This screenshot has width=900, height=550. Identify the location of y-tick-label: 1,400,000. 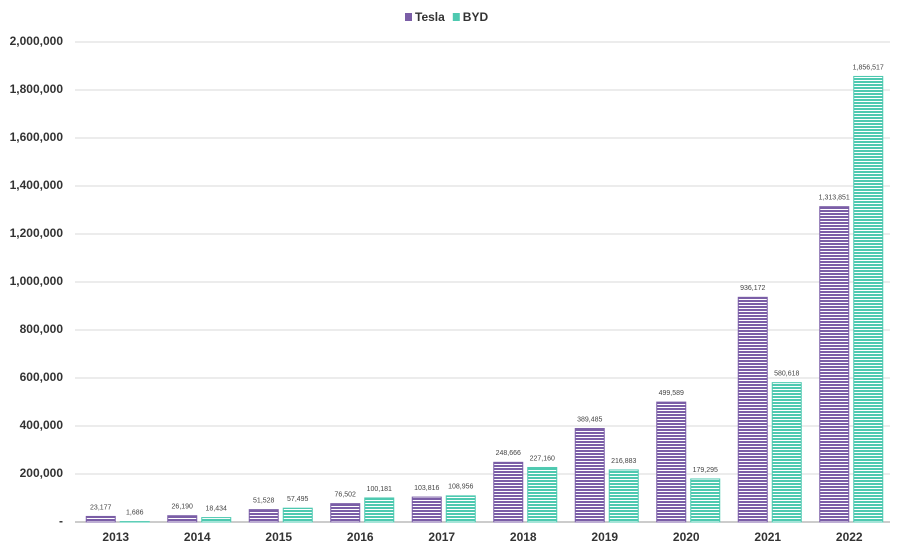
(37, 185).